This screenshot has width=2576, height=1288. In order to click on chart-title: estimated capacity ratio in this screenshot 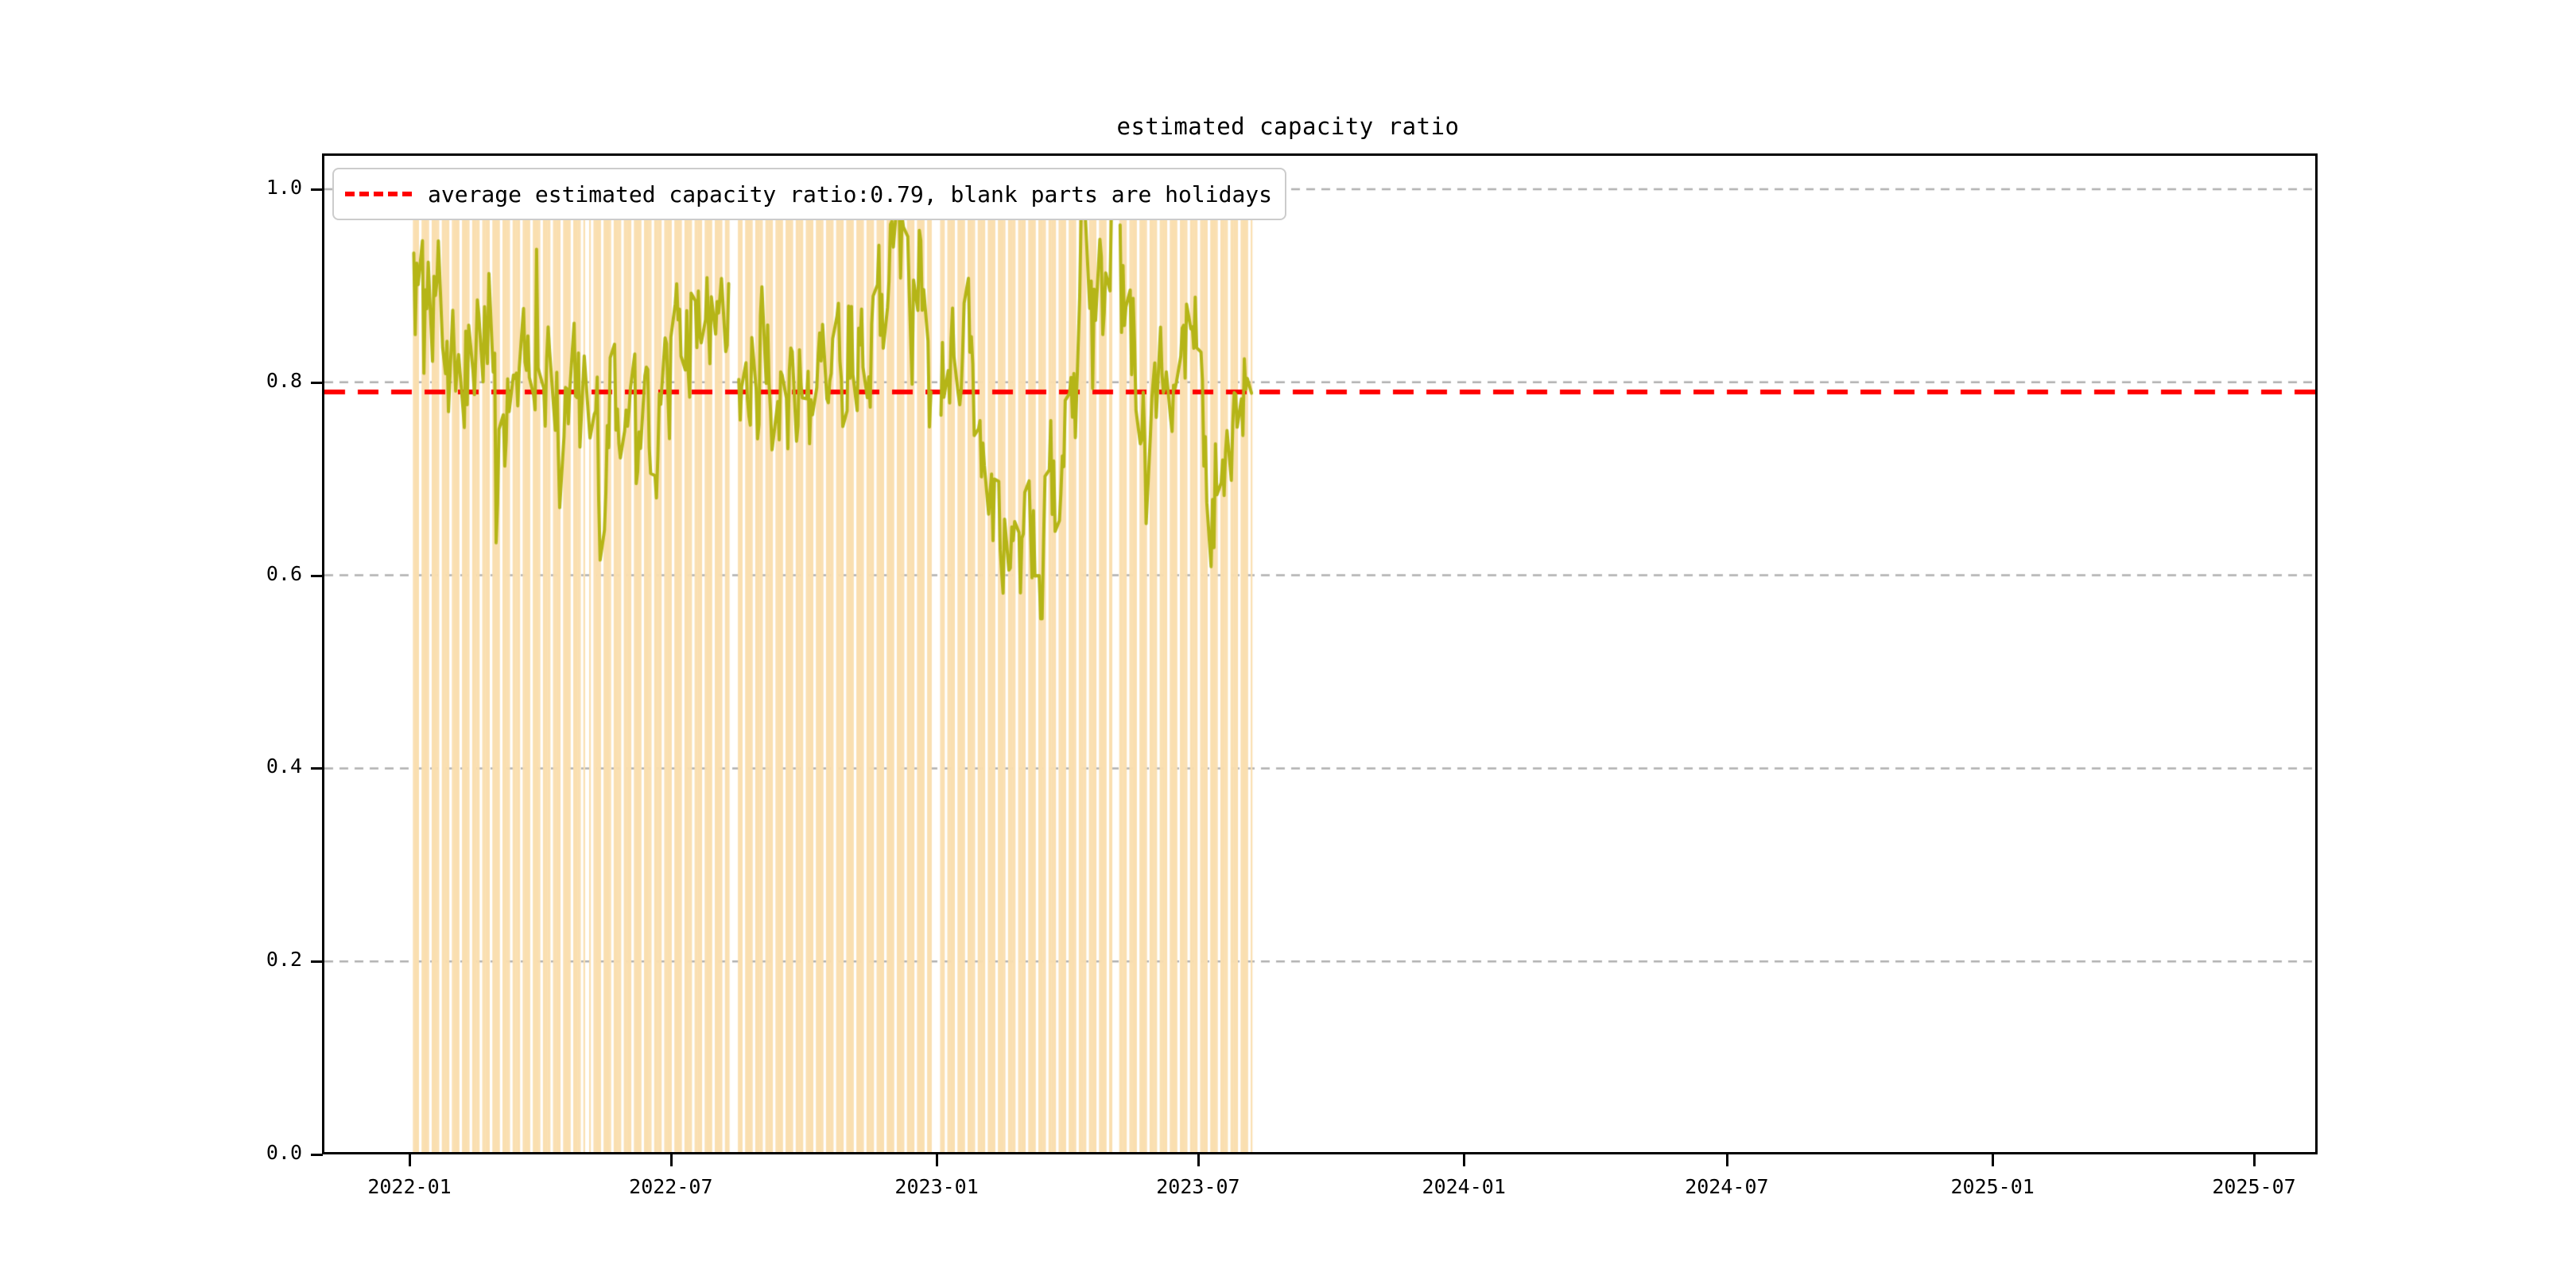, I will do `click(1288, 126)`.